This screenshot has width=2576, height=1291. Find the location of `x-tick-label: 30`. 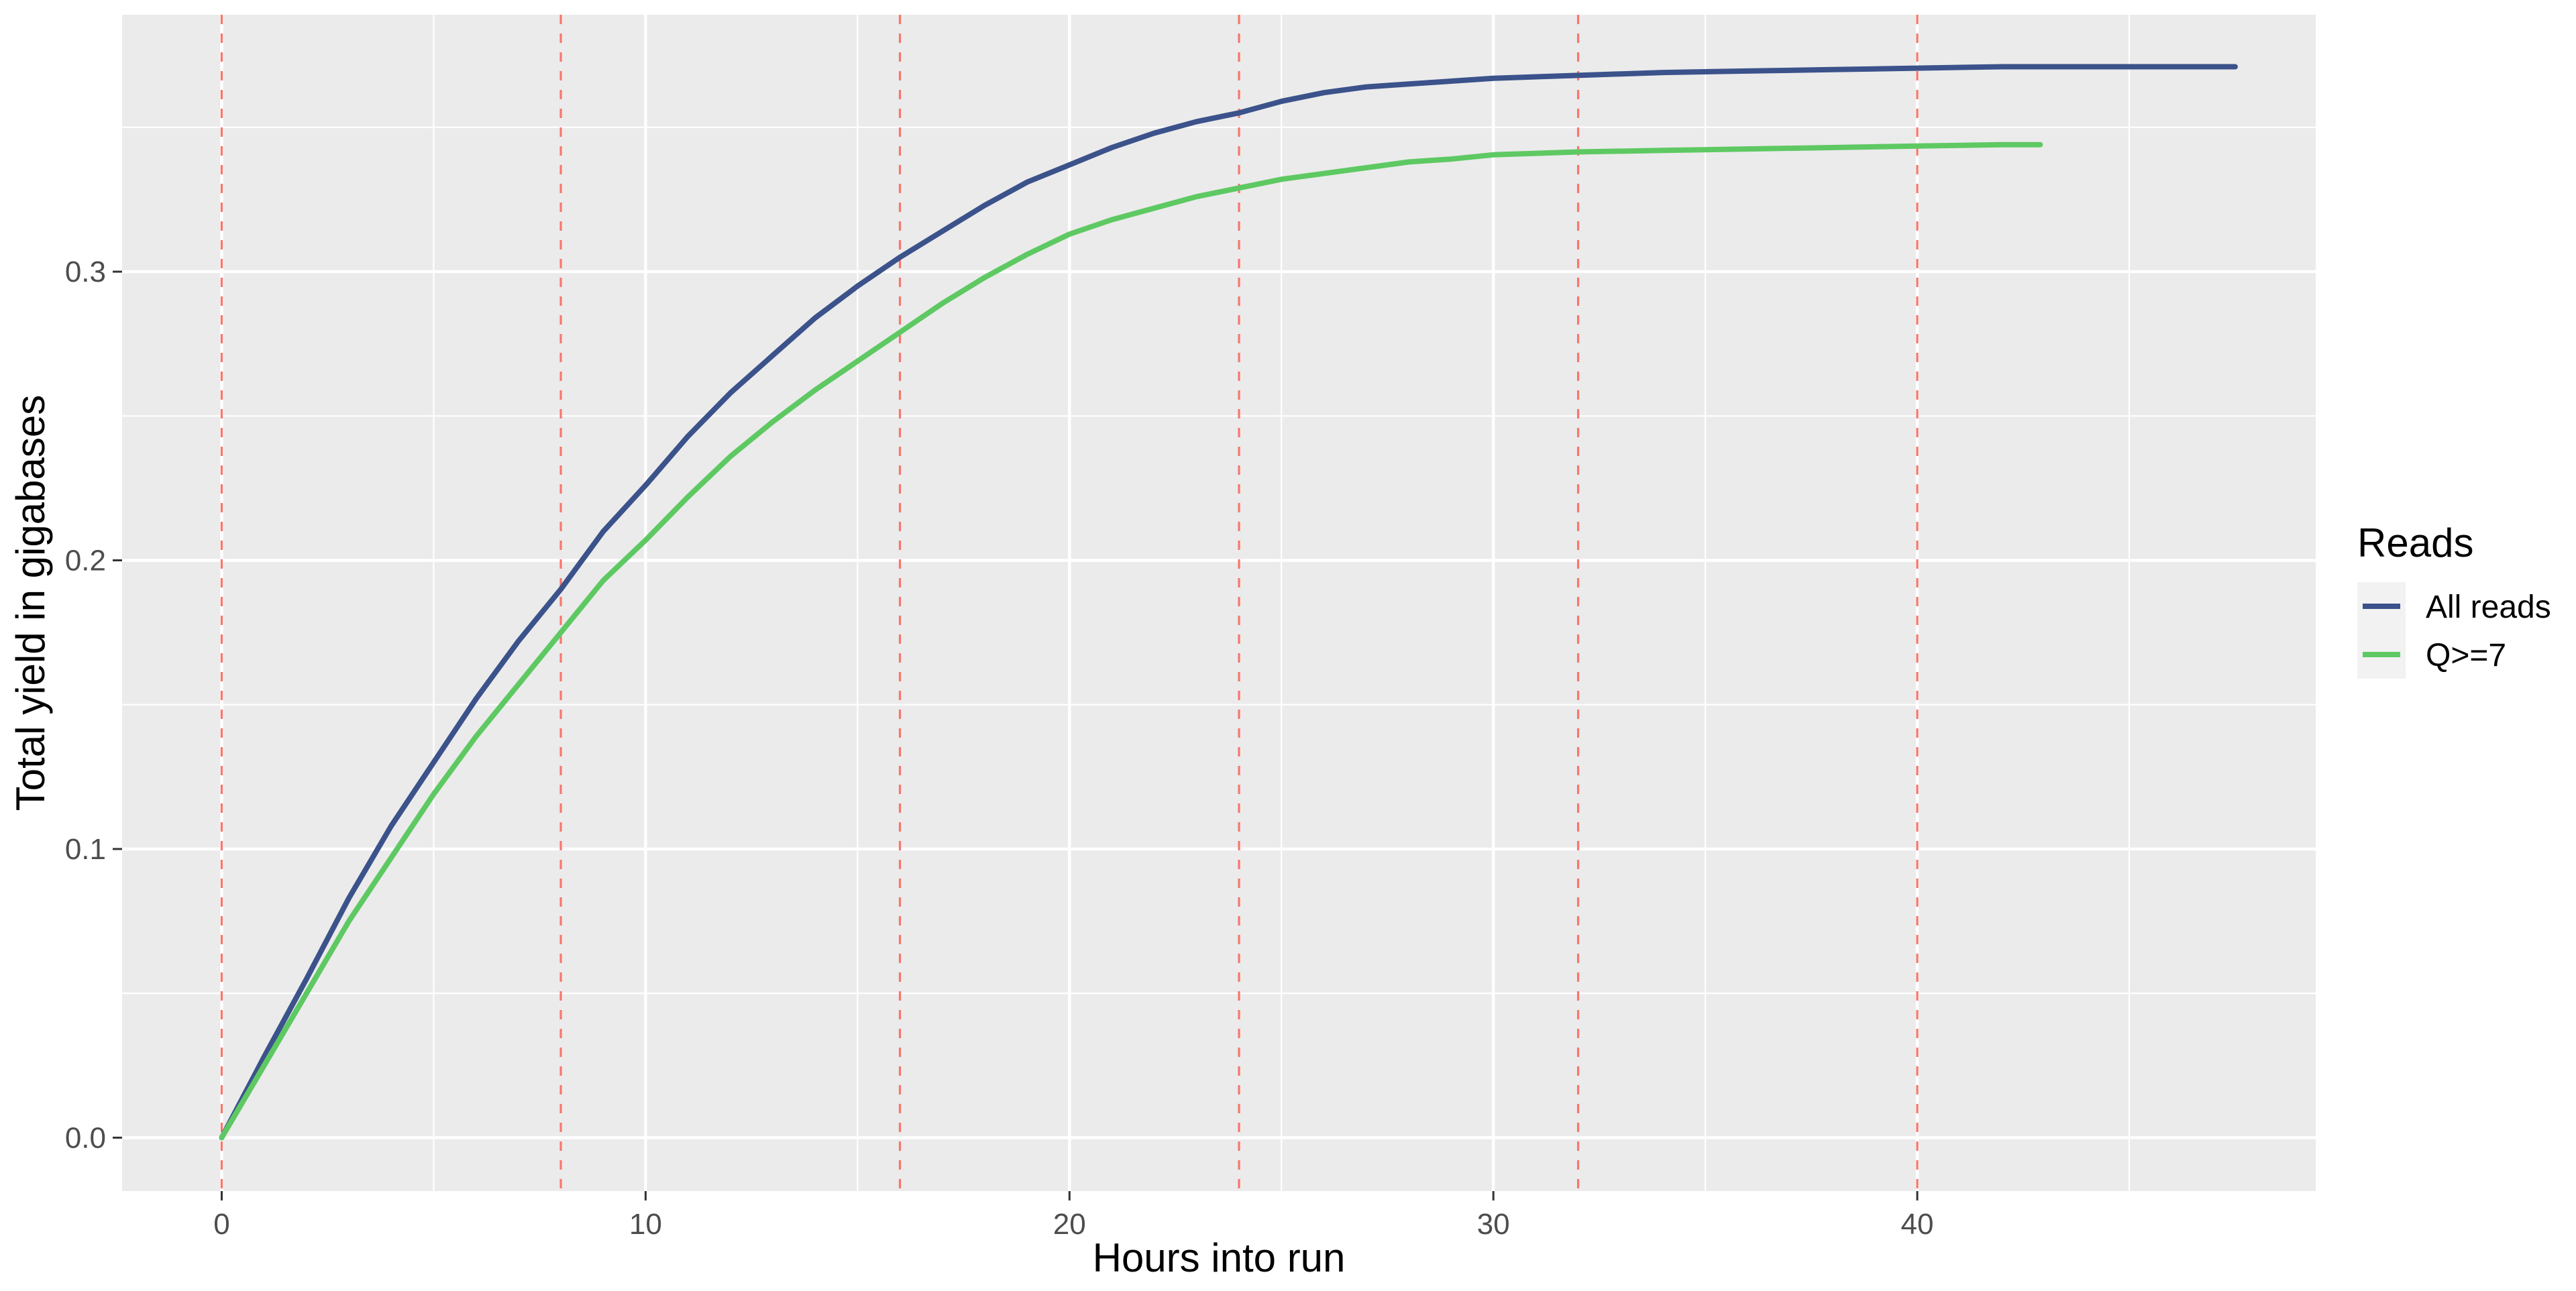

x-tick-label: 30 is located at coordinates (1493, 1224).